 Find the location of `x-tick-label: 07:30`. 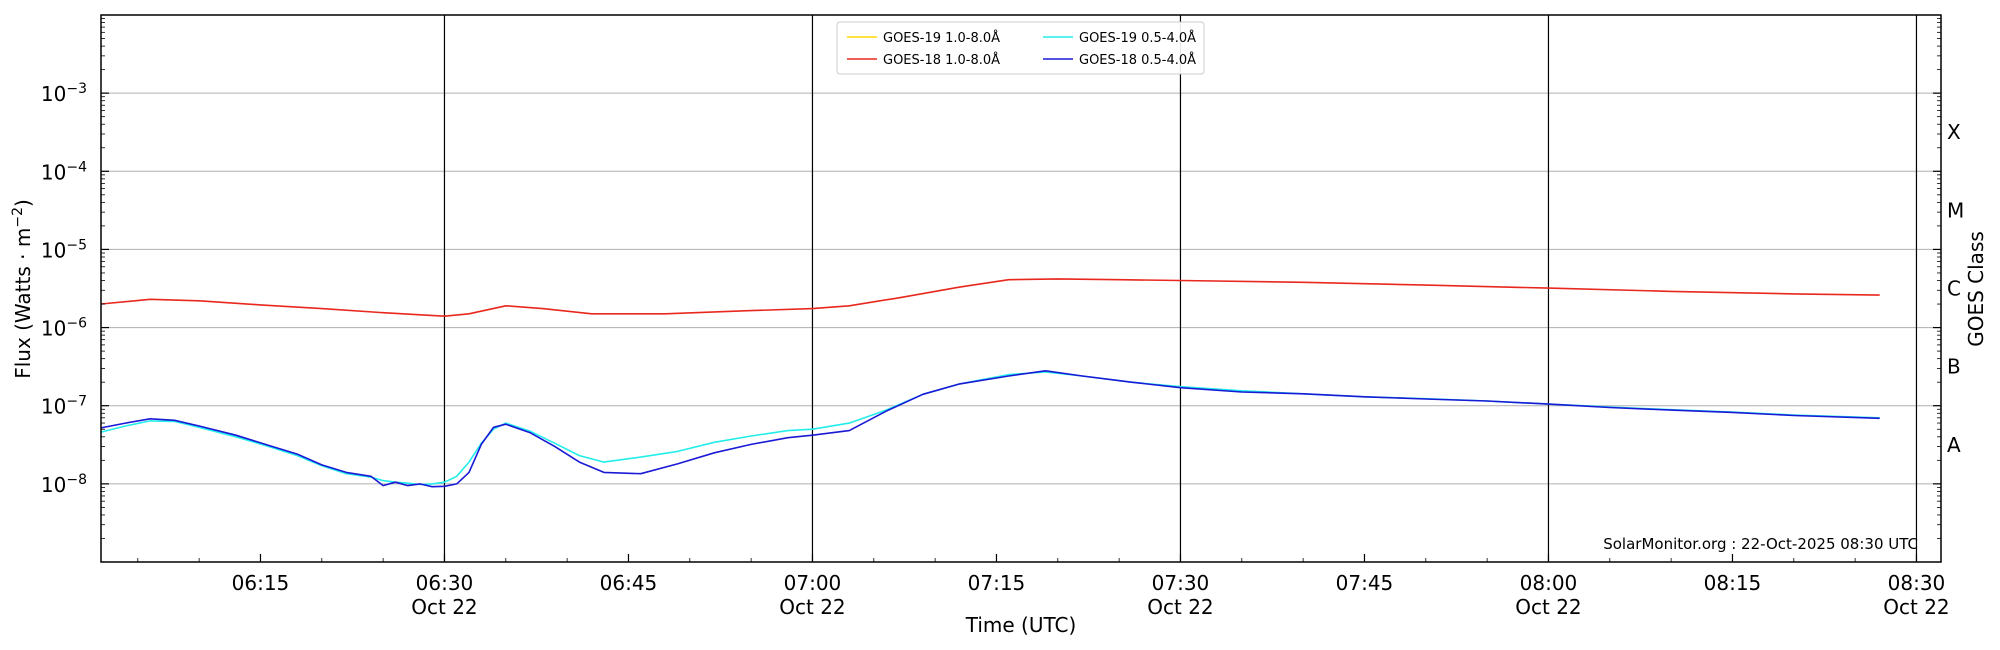

x-tick-label: 07:30 is located at coordinates (1181, 583).